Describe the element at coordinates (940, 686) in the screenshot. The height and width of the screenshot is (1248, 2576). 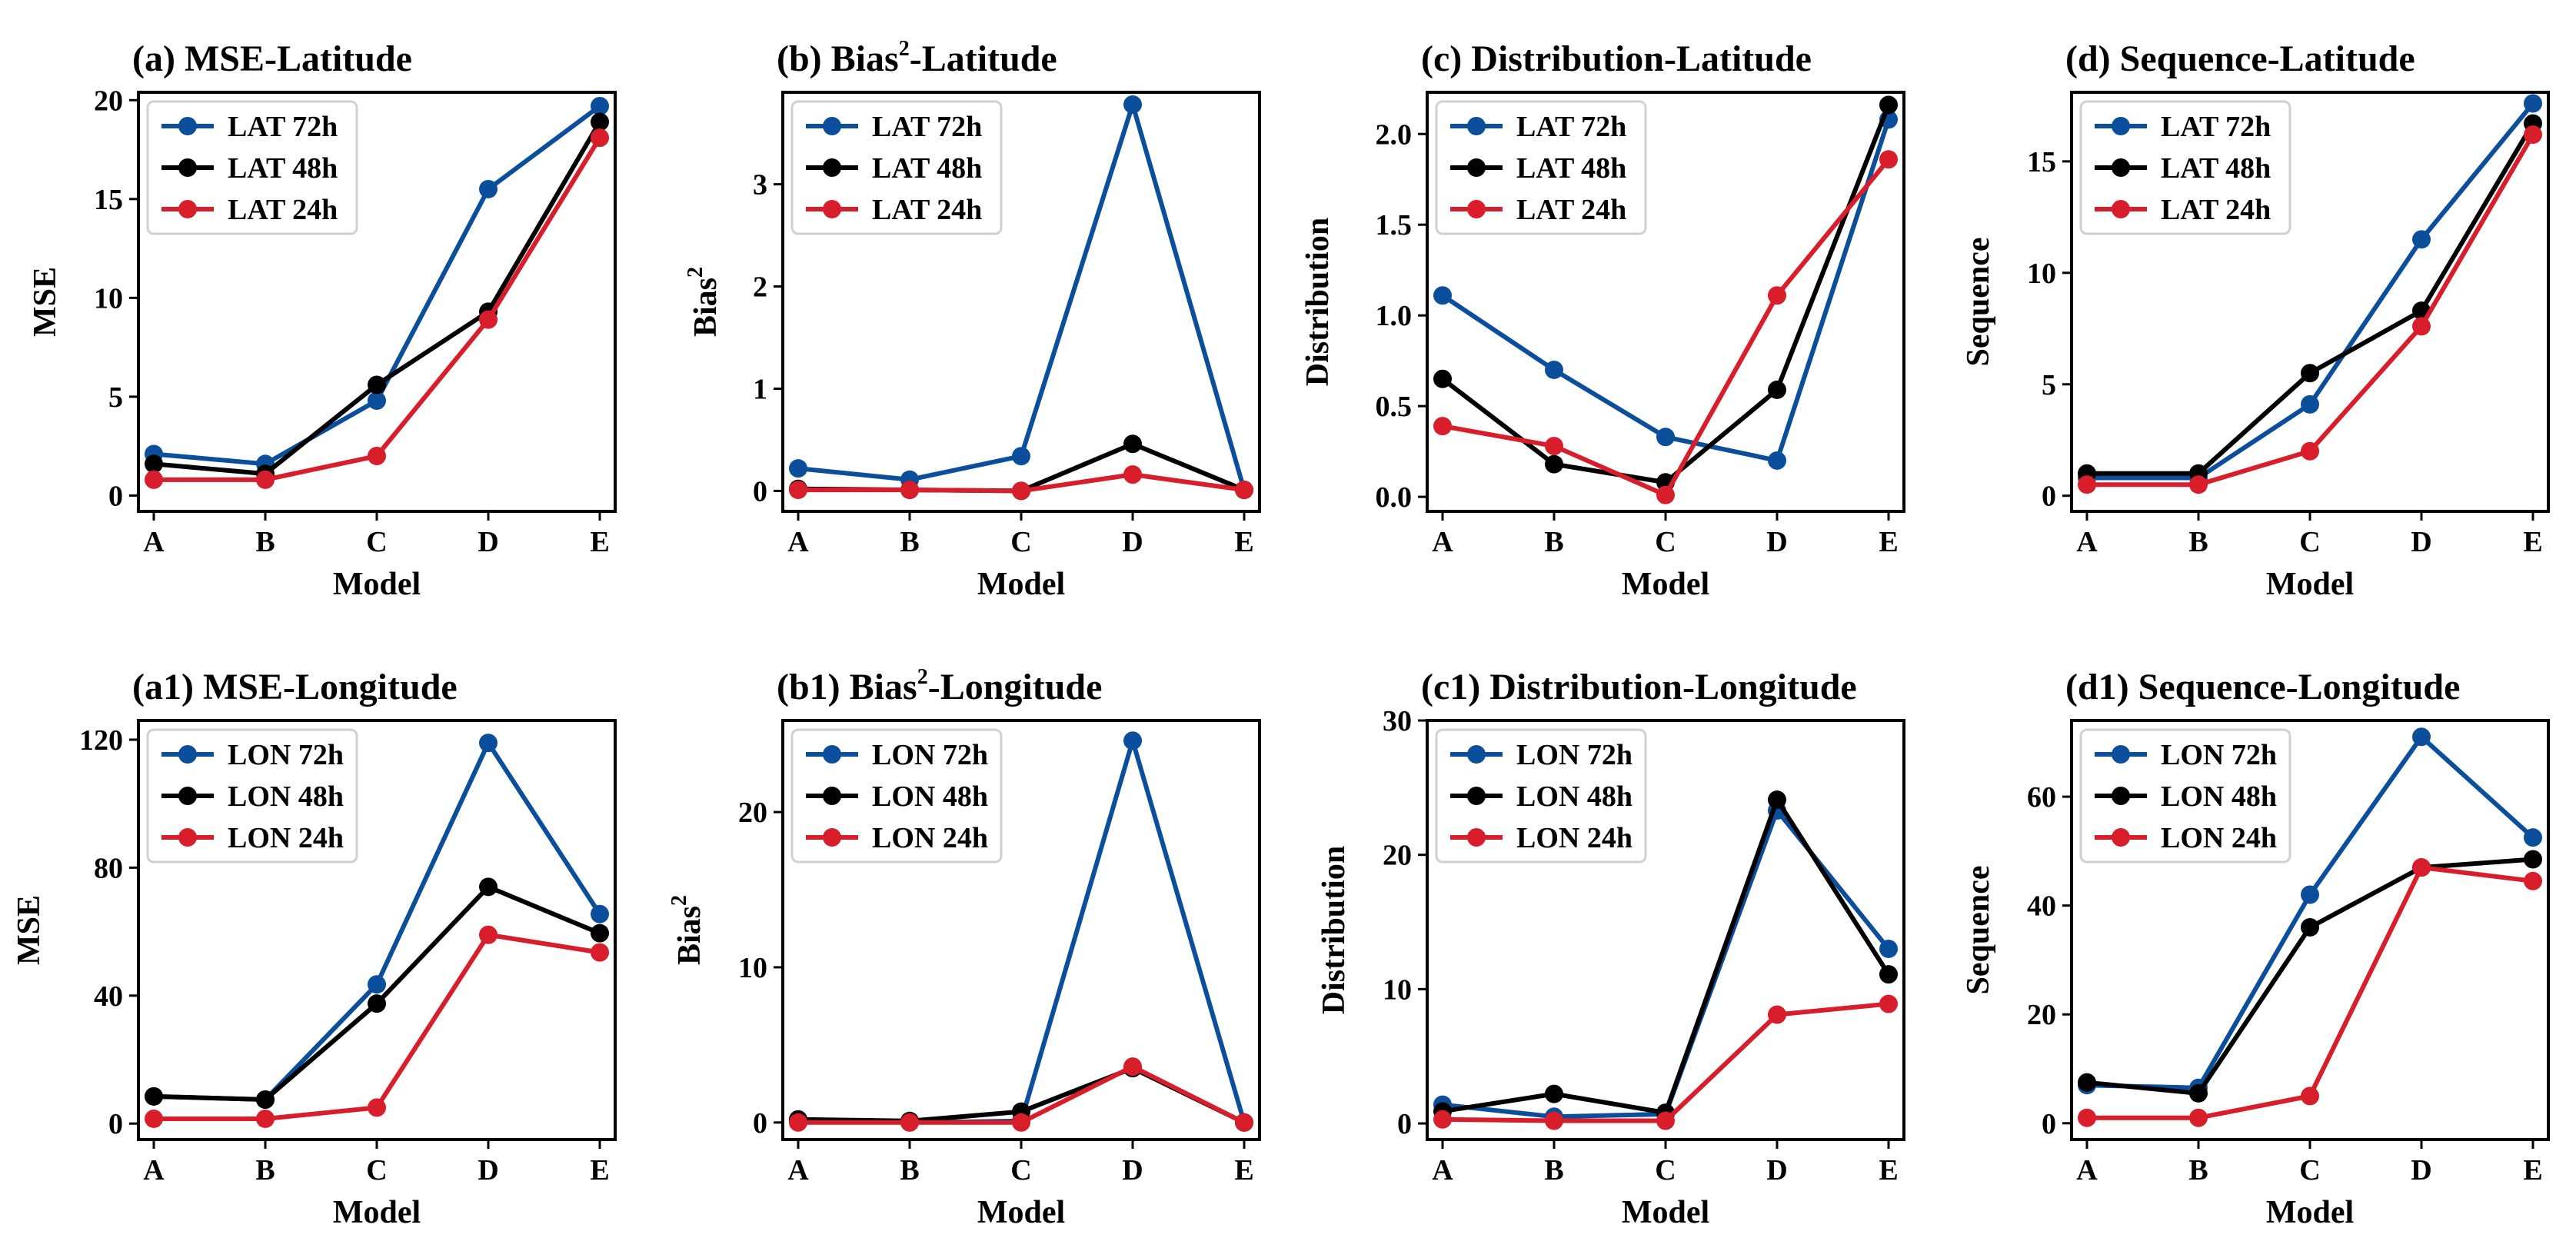
I see `panel-title: (b1) Bias2-Longitude` at that location.